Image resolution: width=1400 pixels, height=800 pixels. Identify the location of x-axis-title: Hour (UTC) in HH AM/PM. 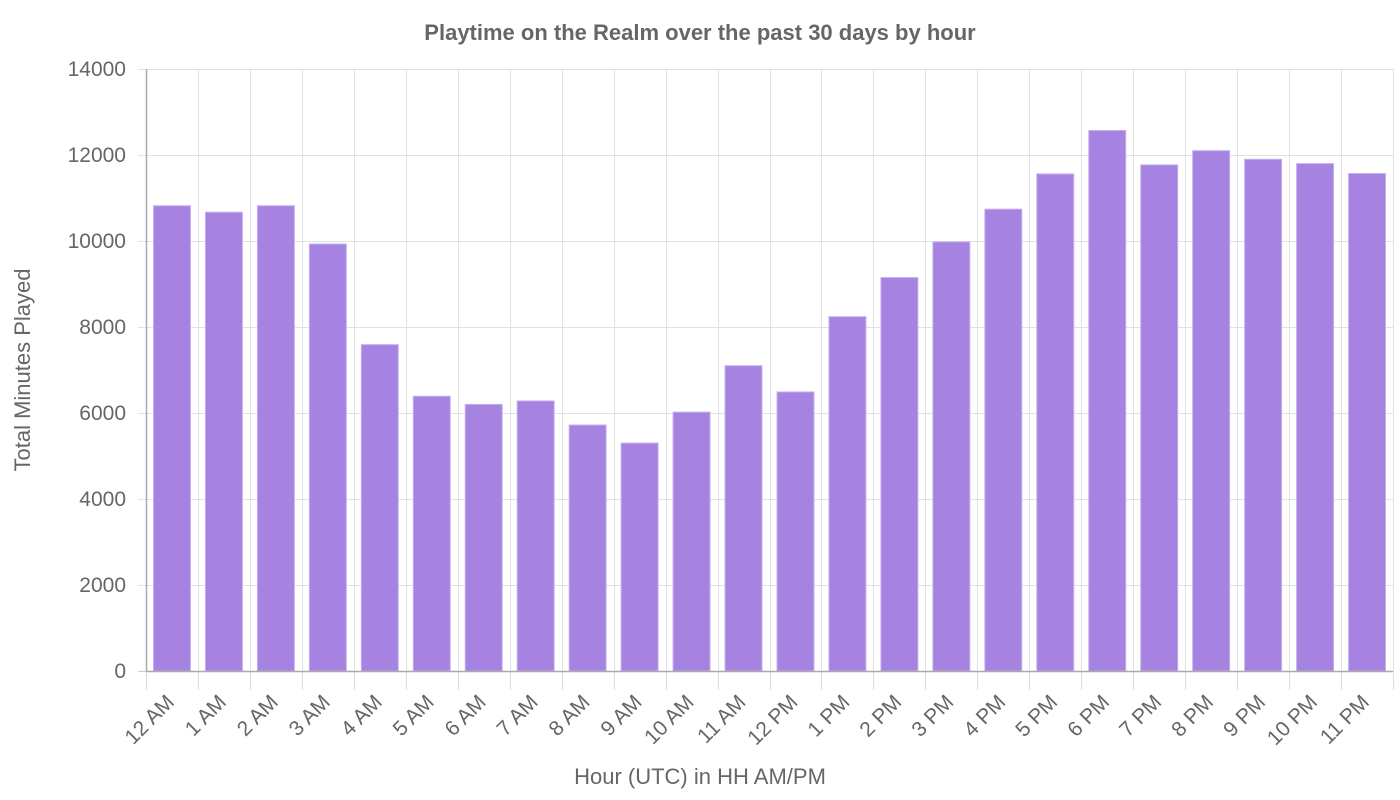
(700, 776).